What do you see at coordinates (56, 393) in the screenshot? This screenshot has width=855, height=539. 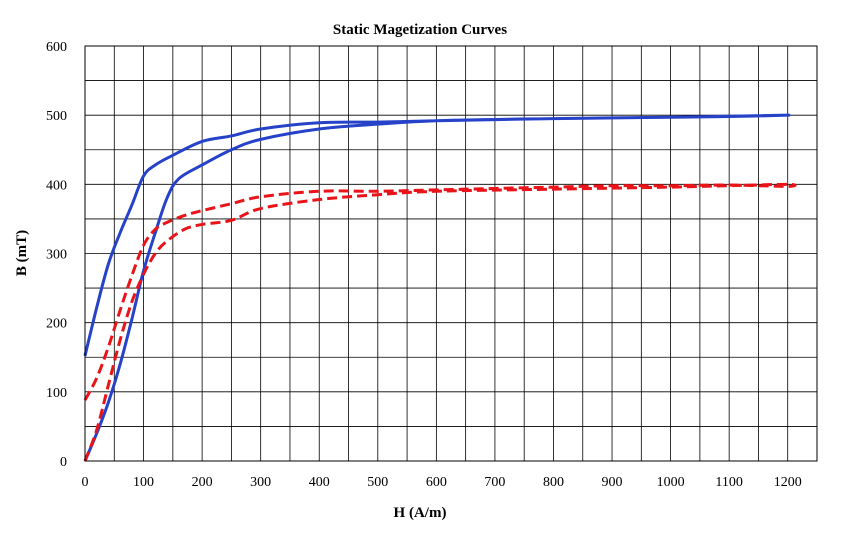 I see `y-tick-label: 100` at bounding box center [56, 393].